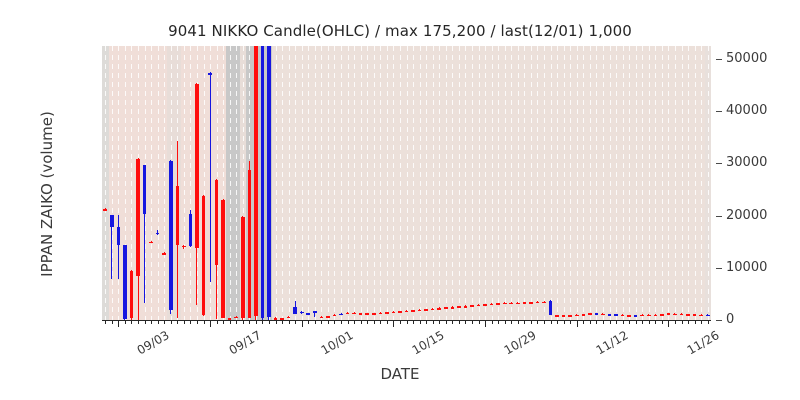 The width and height of the screenshot is (800, 400). Describe the element at coordinates (612, 343) in the screenshot. I see `x-tick-label: 11/12` at that location.